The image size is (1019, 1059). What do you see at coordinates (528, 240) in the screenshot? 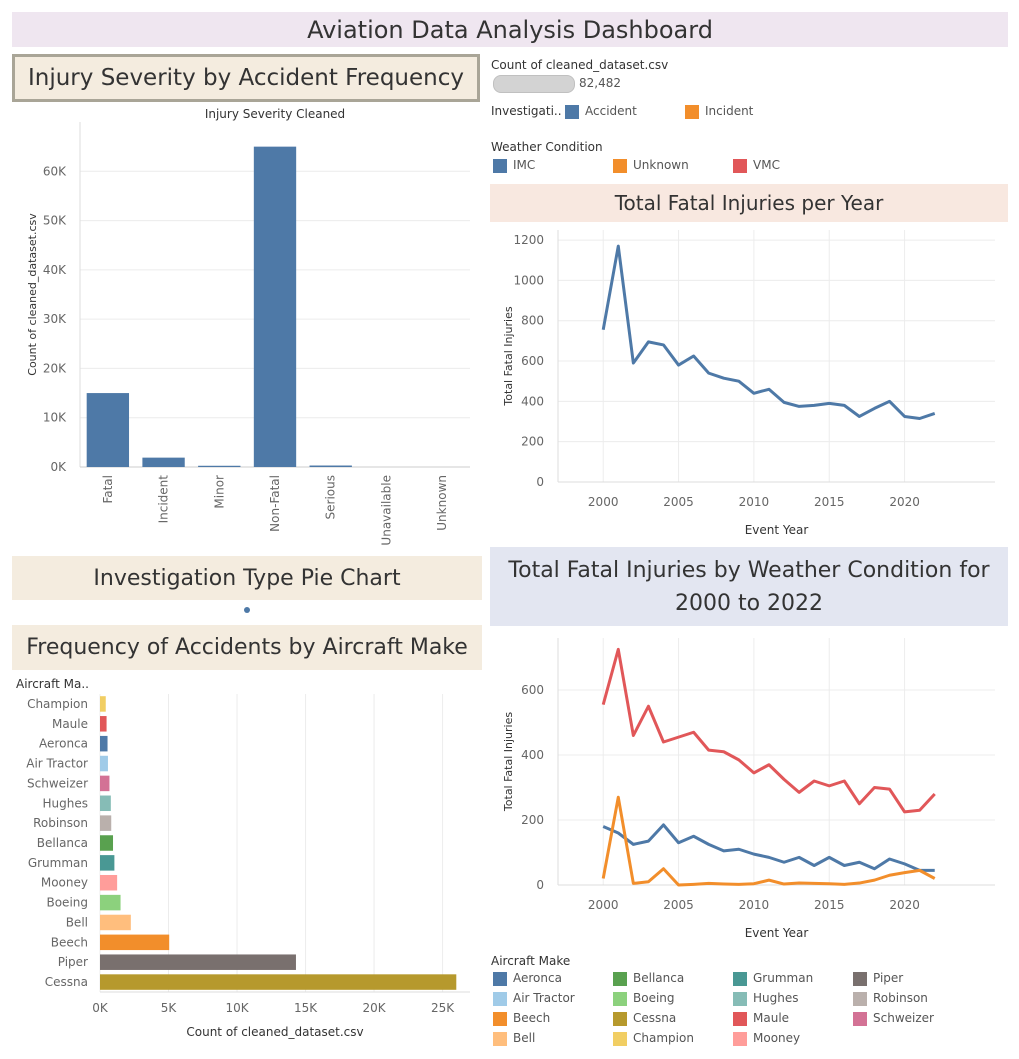
I see `y-tick-label: 1200` at bounding box center [528, 240].